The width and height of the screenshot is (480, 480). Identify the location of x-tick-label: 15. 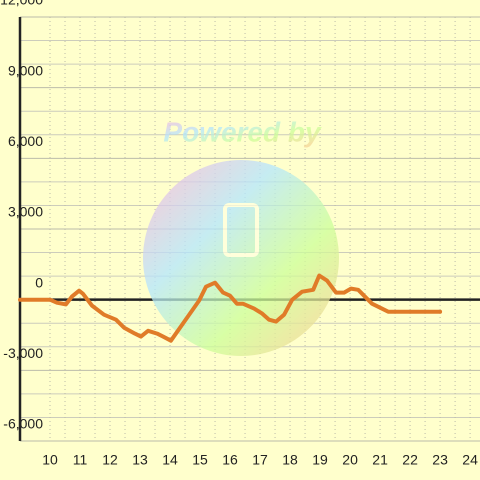
(200, 460).